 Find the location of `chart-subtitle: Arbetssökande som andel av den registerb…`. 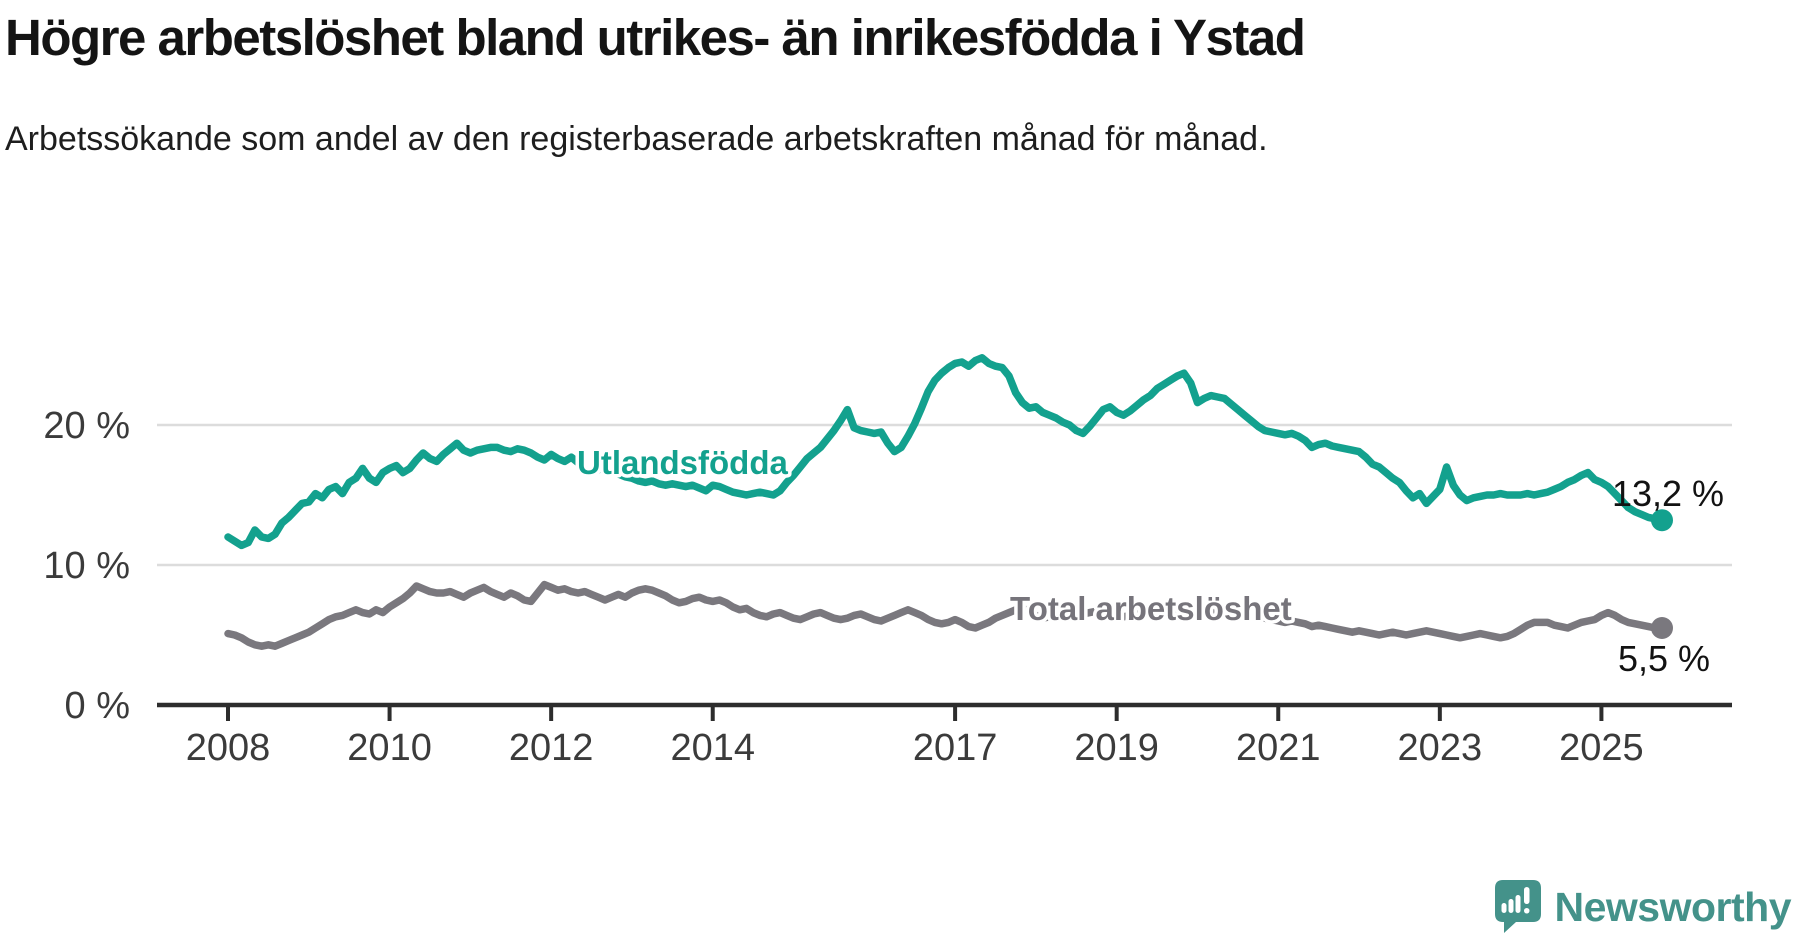

chart-subtitle: Arbetssökande som andel av den registerb… is located at coordinates (636, 139).